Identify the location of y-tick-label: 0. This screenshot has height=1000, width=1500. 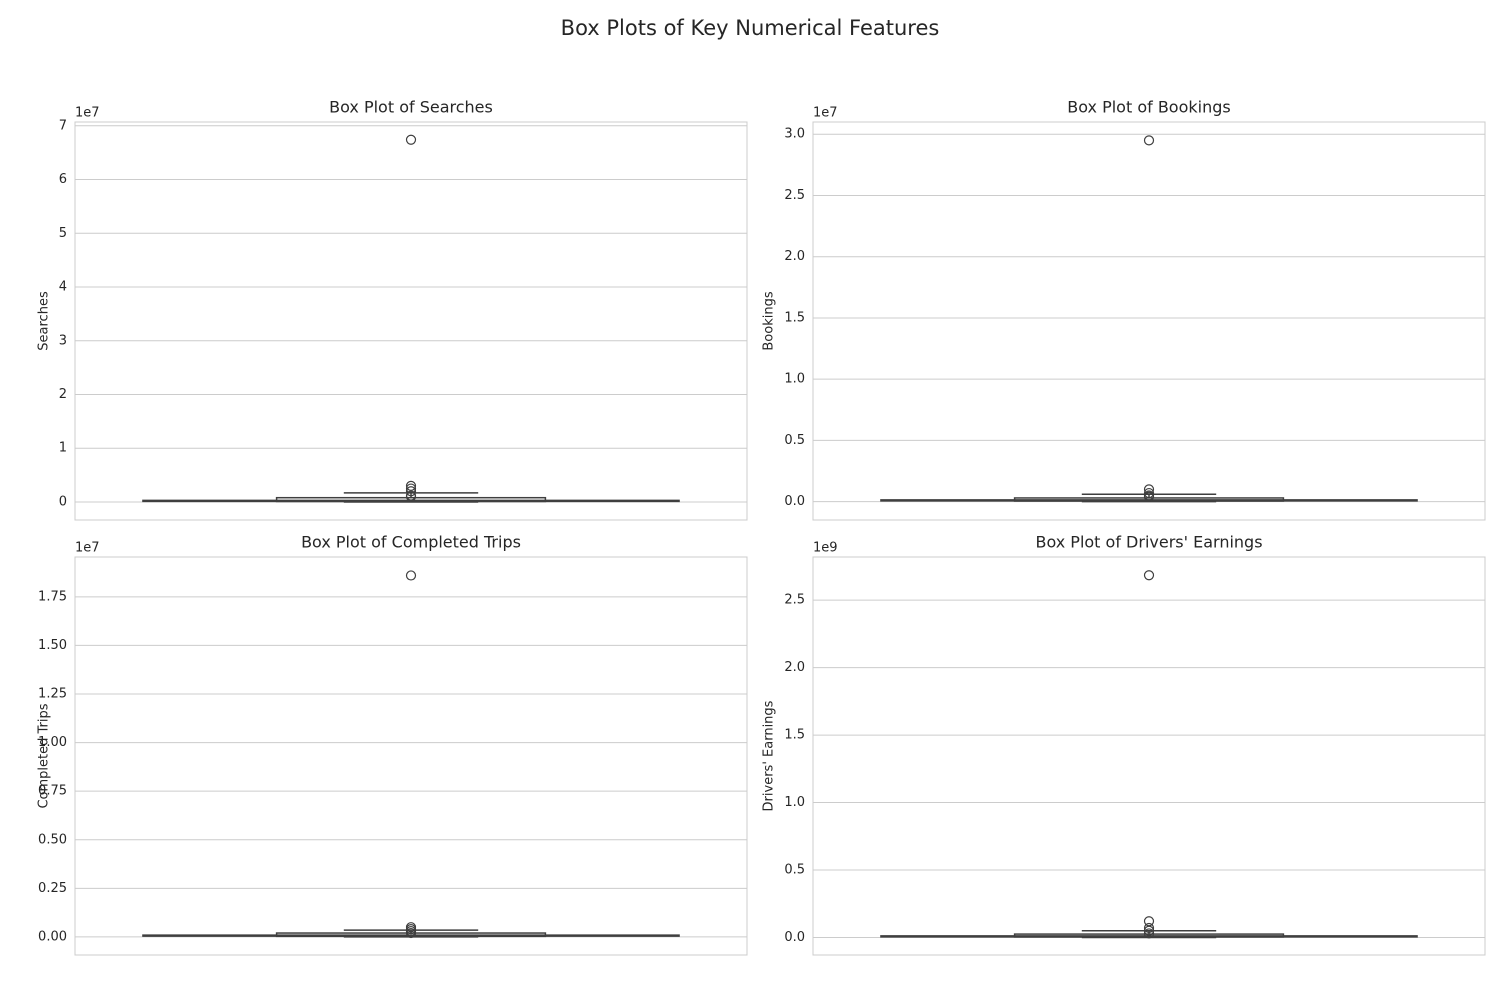
(63, 501).